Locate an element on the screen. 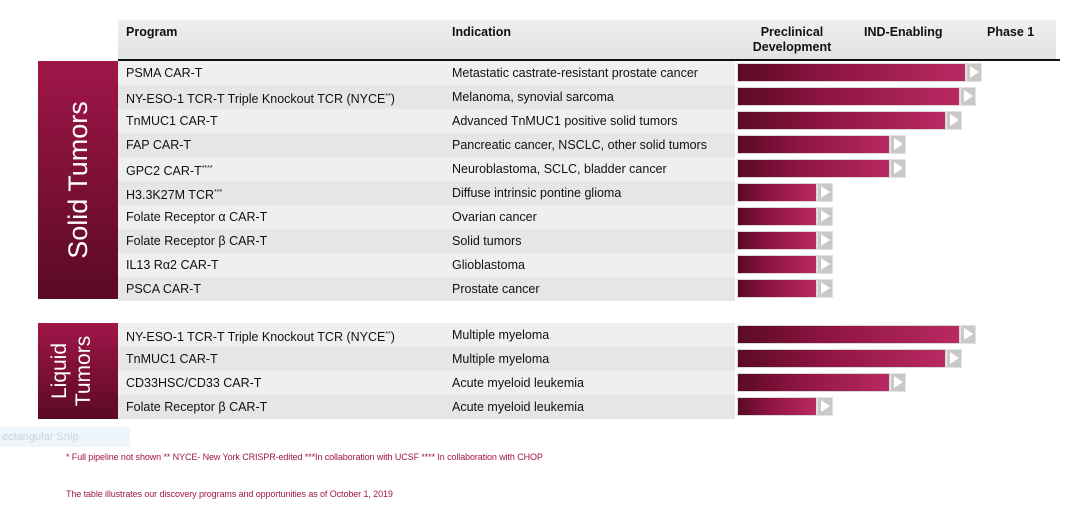 The height and width of the screenshot is (518, 1080). column-header-indication: Indication is located at coordinates (482, 32).